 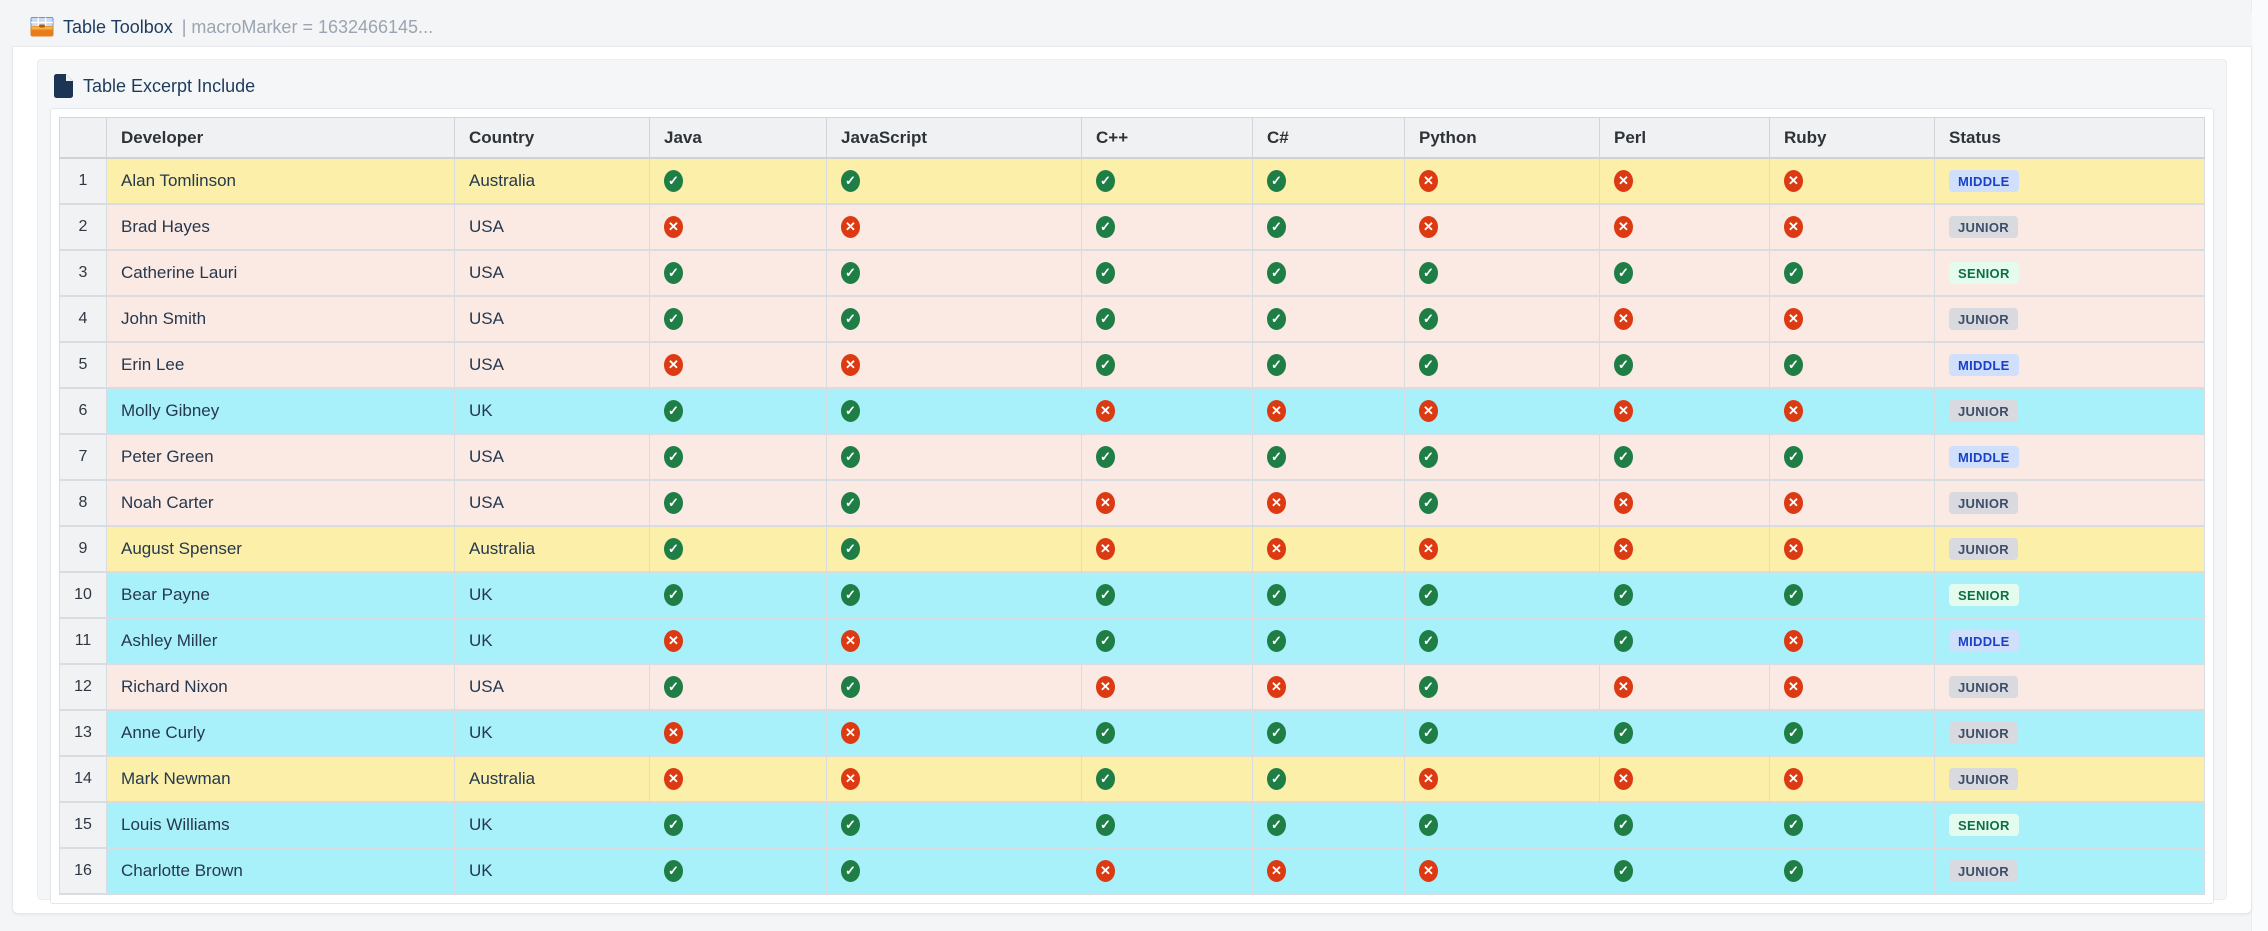 What do you see at coordinates (281, 182) in the screenshot?
I see `developer-cell: Alan Tomlinson` at bounding box center [281, 182].